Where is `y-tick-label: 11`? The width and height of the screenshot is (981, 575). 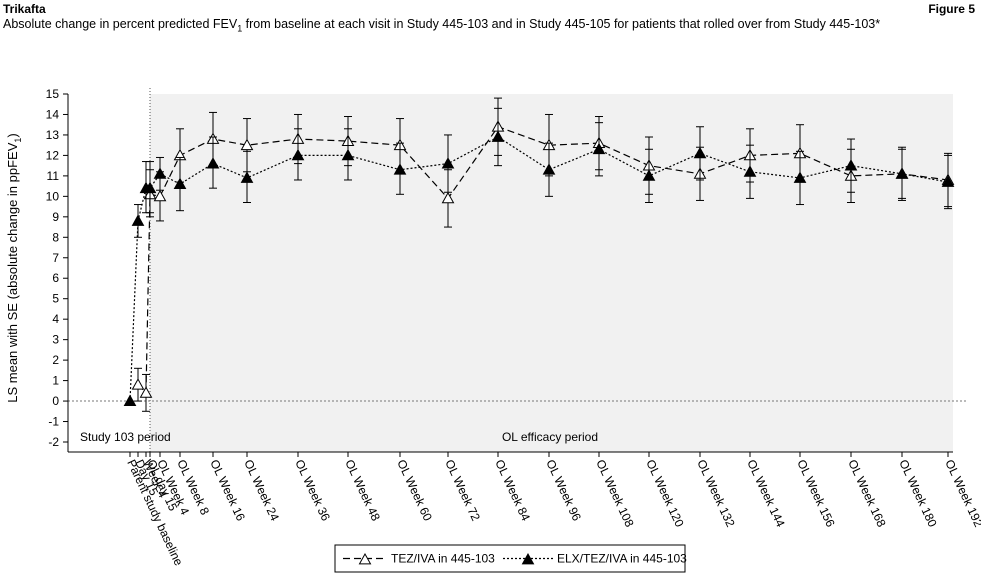 y-tick-label: 11 is located at coordinates (53, 176).